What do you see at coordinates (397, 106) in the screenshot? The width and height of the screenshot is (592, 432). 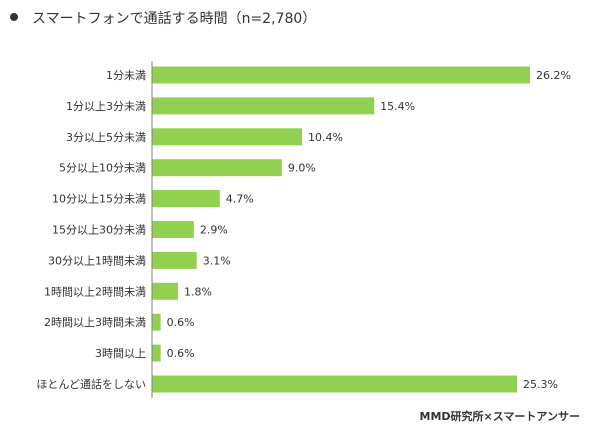 I see `data-label: 15.4%` at bounding box center [397, 106].